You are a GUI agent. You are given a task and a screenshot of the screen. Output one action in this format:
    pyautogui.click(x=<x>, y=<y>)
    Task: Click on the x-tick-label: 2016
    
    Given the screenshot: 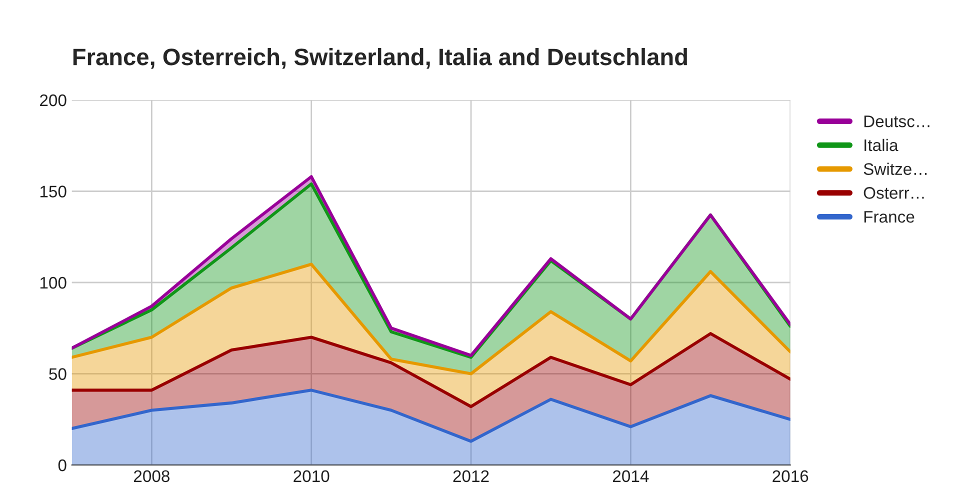 What is the action you would take?
    pyautogui.click(x=790, y=476)
    